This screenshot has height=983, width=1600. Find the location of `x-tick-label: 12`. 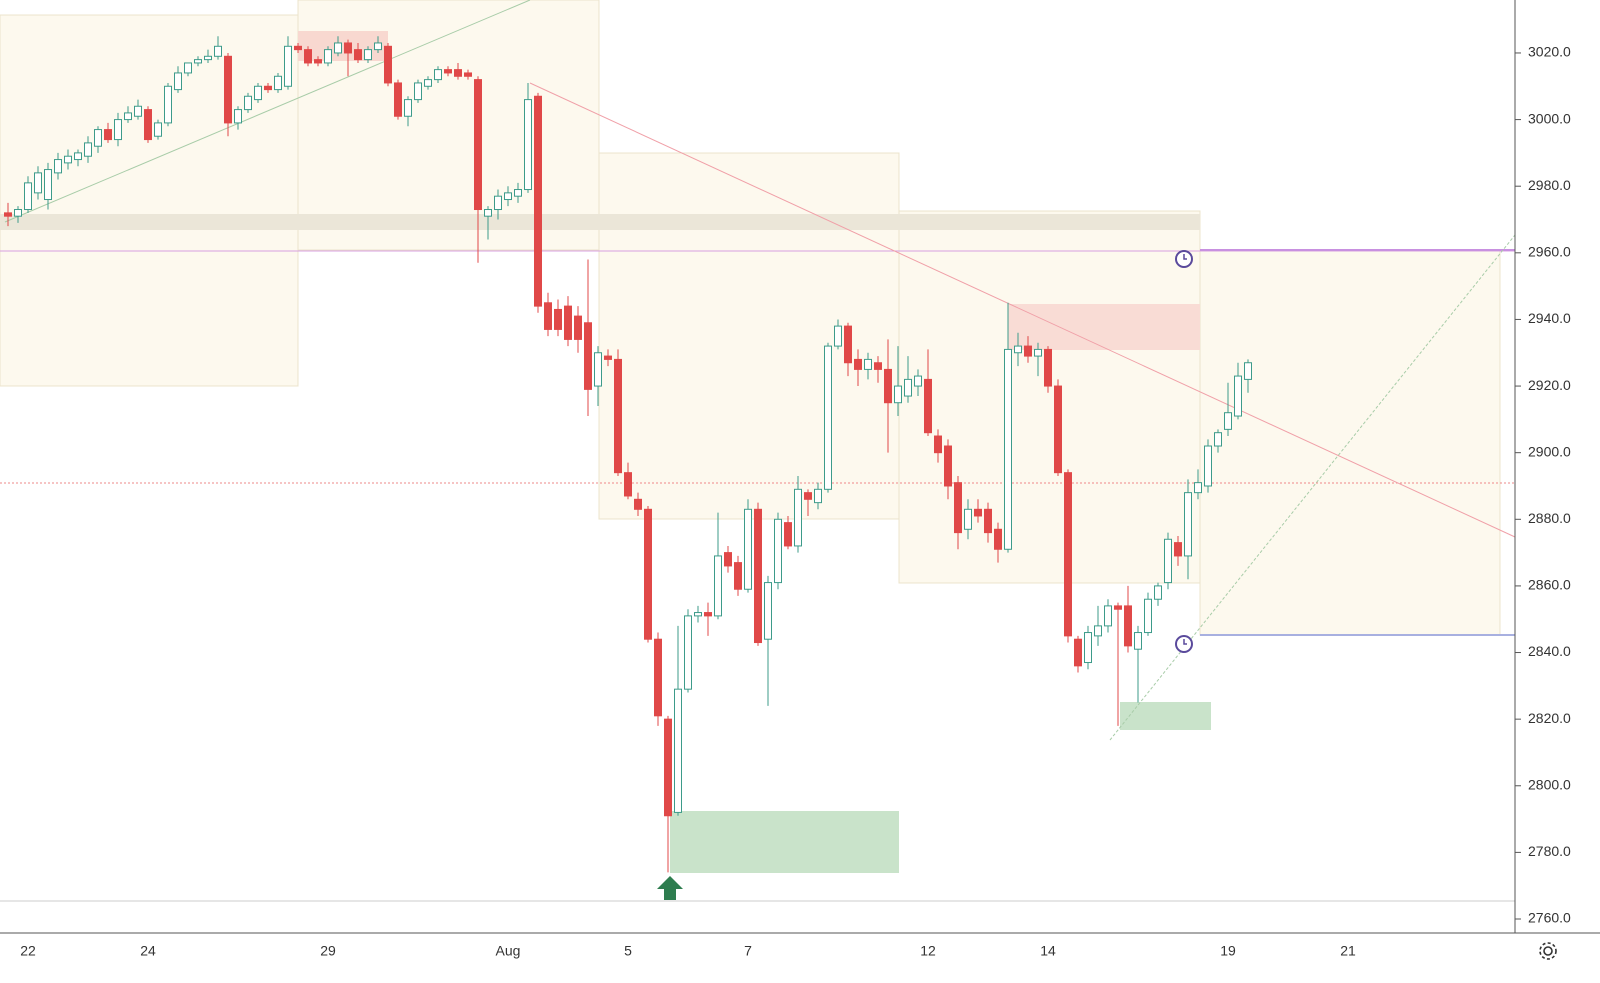

x-tick-label: 12 is located at coordinates (928, 951).